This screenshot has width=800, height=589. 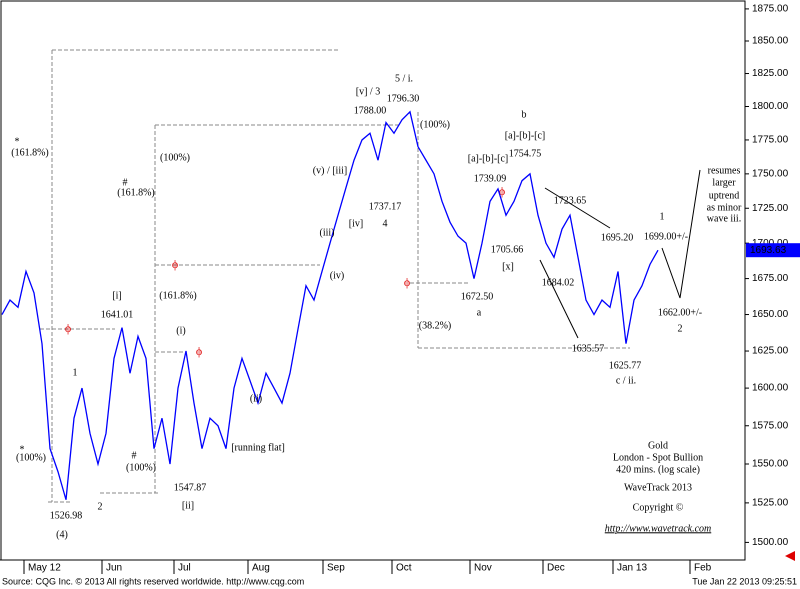 What do you see at coordinates (524, 114) in the screenshot?
I see `wave-label: b` at bounding box center [524, 114].